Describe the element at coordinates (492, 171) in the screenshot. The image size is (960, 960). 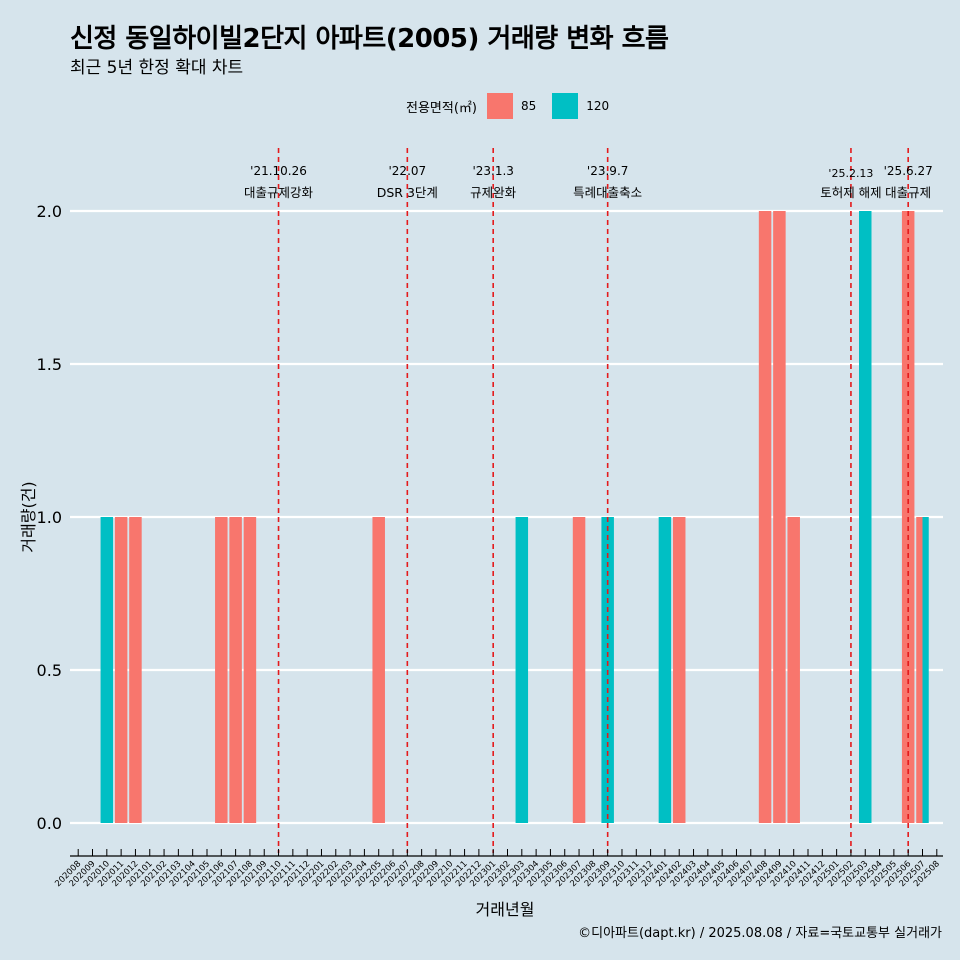
I see `event-date-label: '23.1.3` at that location.